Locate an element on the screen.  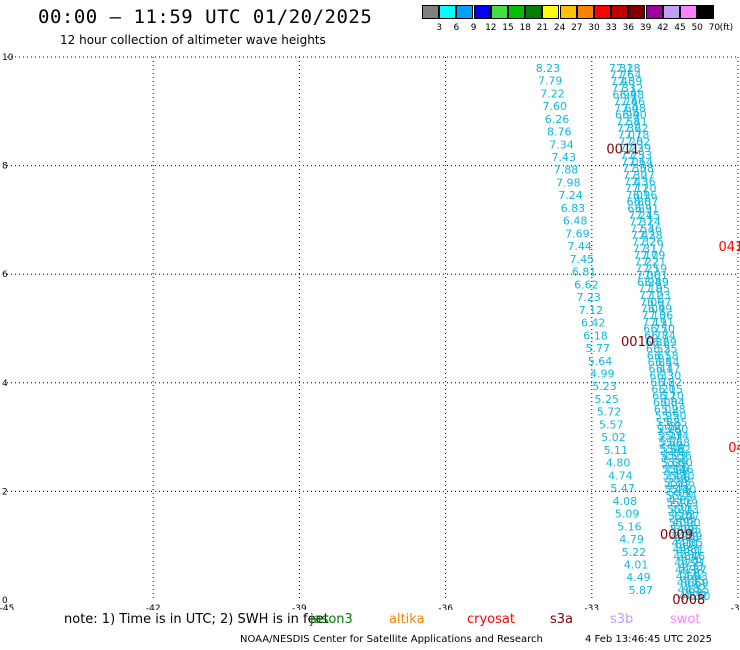
lon-tick-label: -42 is located at coordinates (153, 607).